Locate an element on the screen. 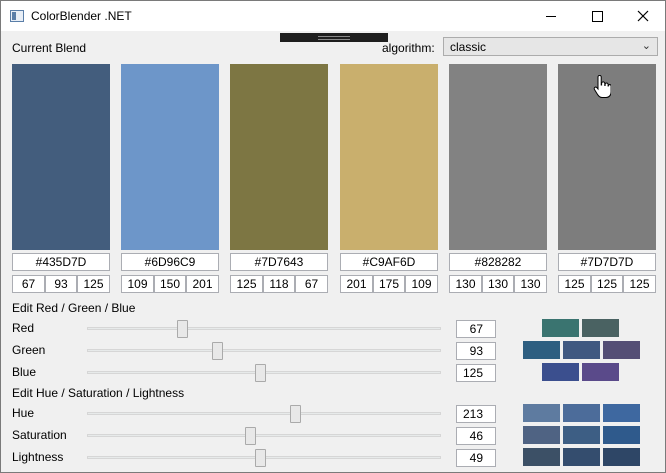  maximize-button is located at coordinates (597, 16).